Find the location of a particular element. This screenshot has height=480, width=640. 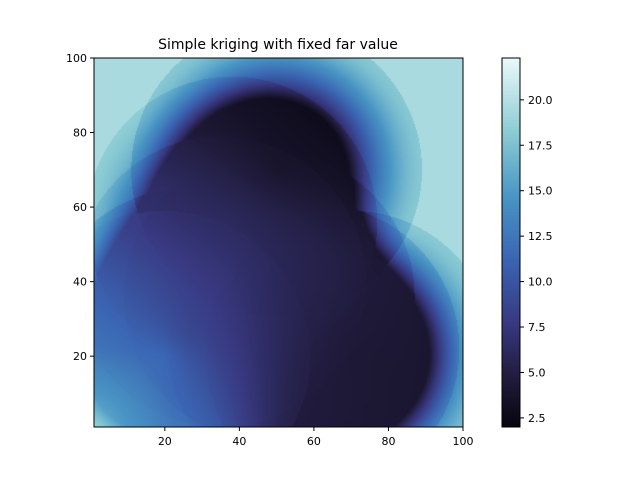

y-tick-label: 20 is located at coordinates (80, 356).